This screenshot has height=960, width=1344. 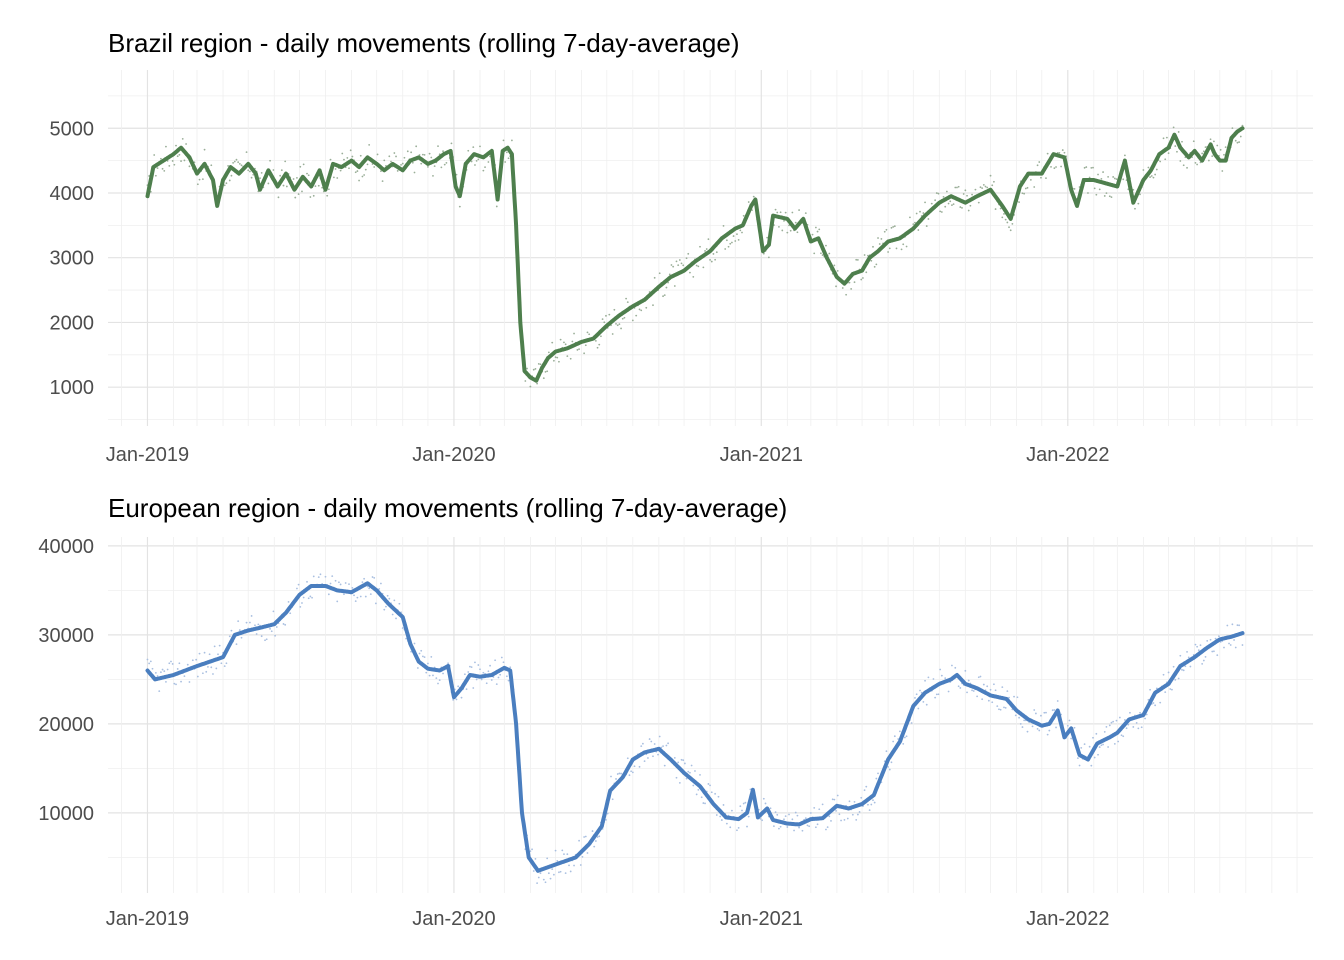 What do you see at coordinates (72, 388) in the screenshot?
I see `y-tick-label: 1000` at bounding box center [72, 388].